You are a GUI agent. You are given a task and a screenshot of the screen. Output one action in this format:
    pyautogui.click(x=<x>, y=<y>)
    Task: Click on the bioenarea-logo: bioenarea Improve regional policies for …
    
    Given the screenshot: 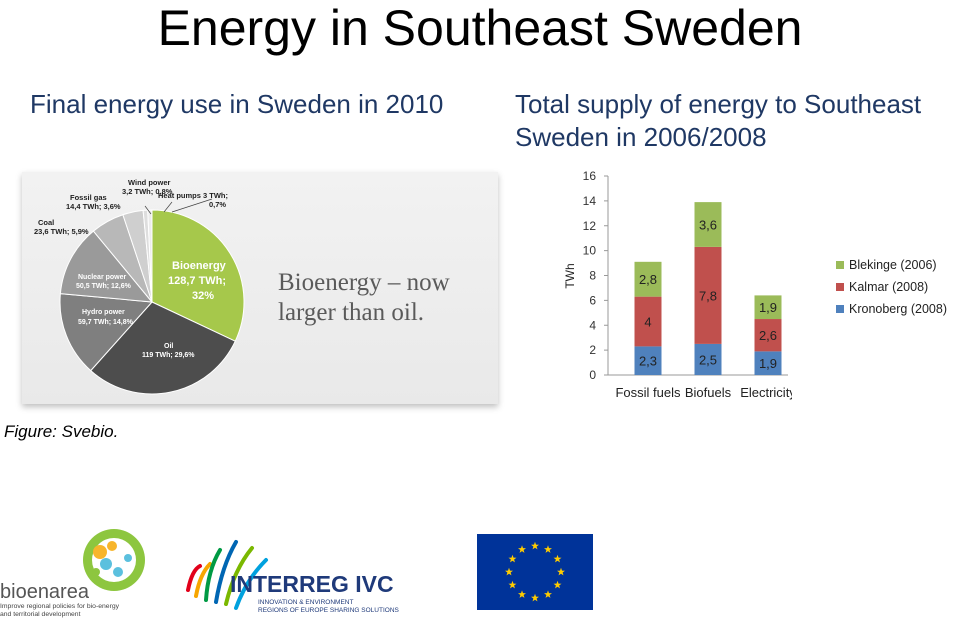 What is the action you would take?
    pyautogui.click(x=72, y=573)
    